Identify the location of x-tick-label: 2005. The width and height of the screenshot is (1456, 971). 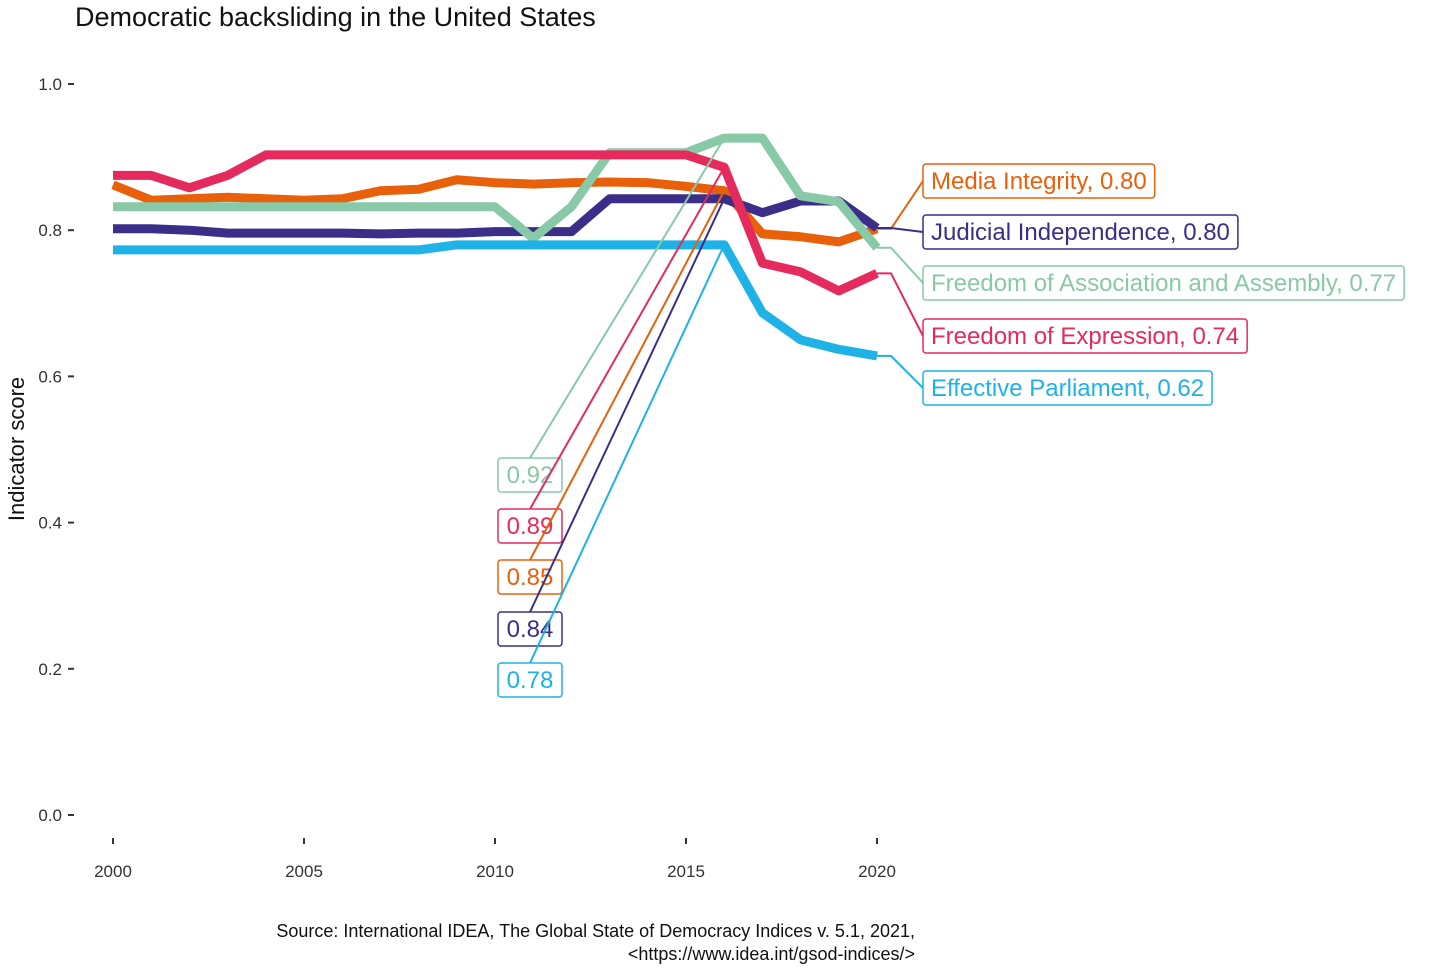
(304, 871).